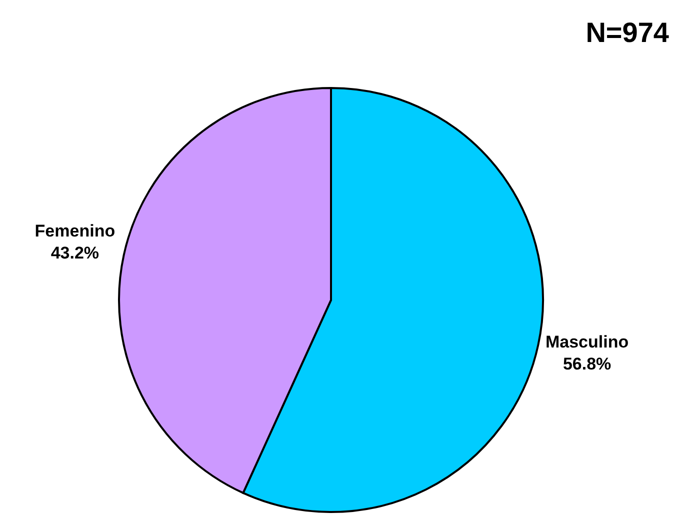  What do you see at coordinates (75, 252) in the screenshot?
I see `data-label: 43.2%` at bounding box center [75, 252].